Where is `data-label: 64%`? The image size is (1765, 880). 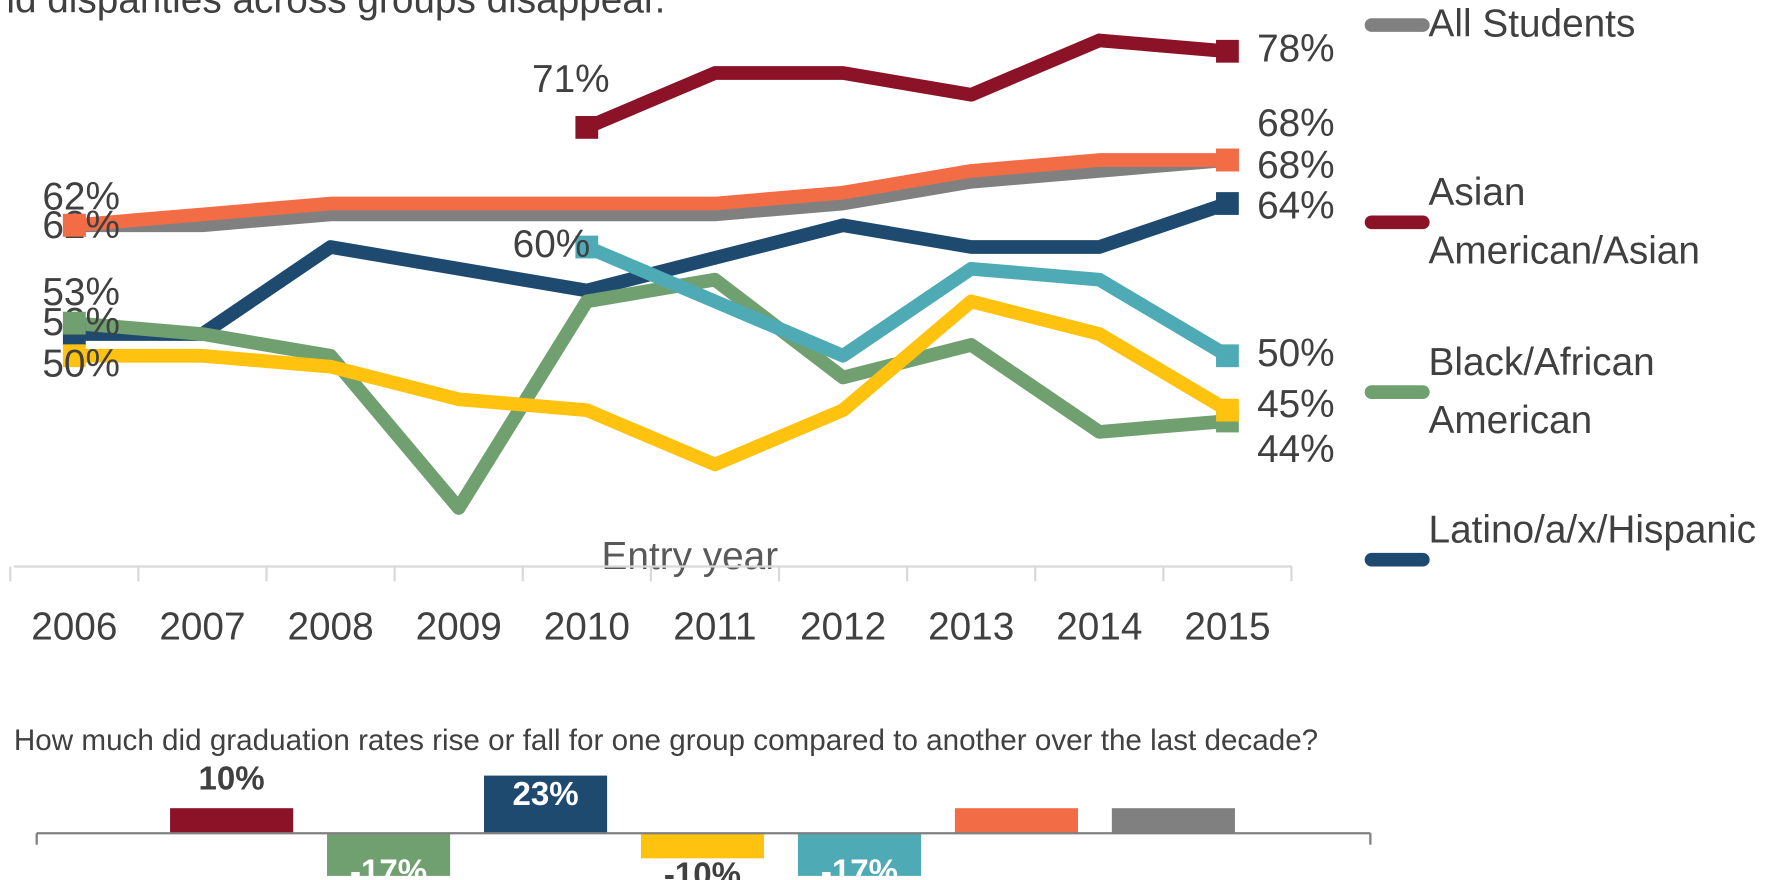
data-label: 64% is located at coordinates (1296, 205).